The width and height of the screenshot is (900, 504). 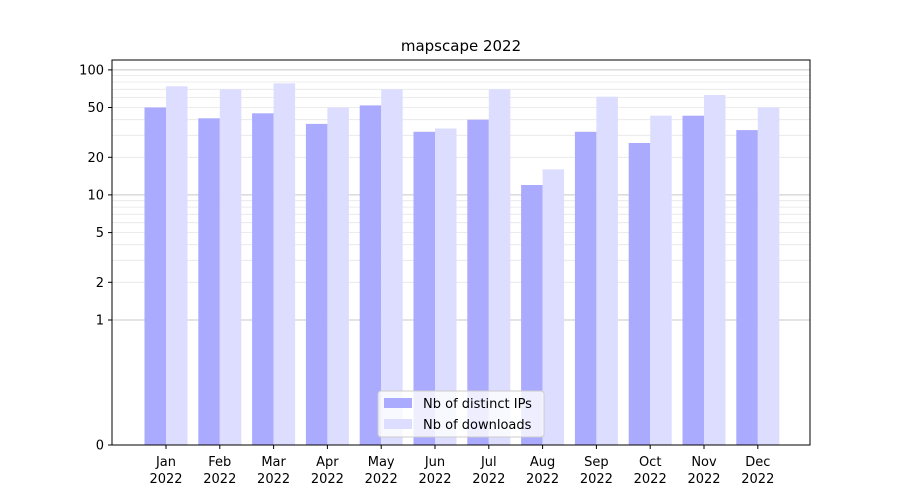 I want to click on y-tick-label: 20, so click(x=95, y=158).